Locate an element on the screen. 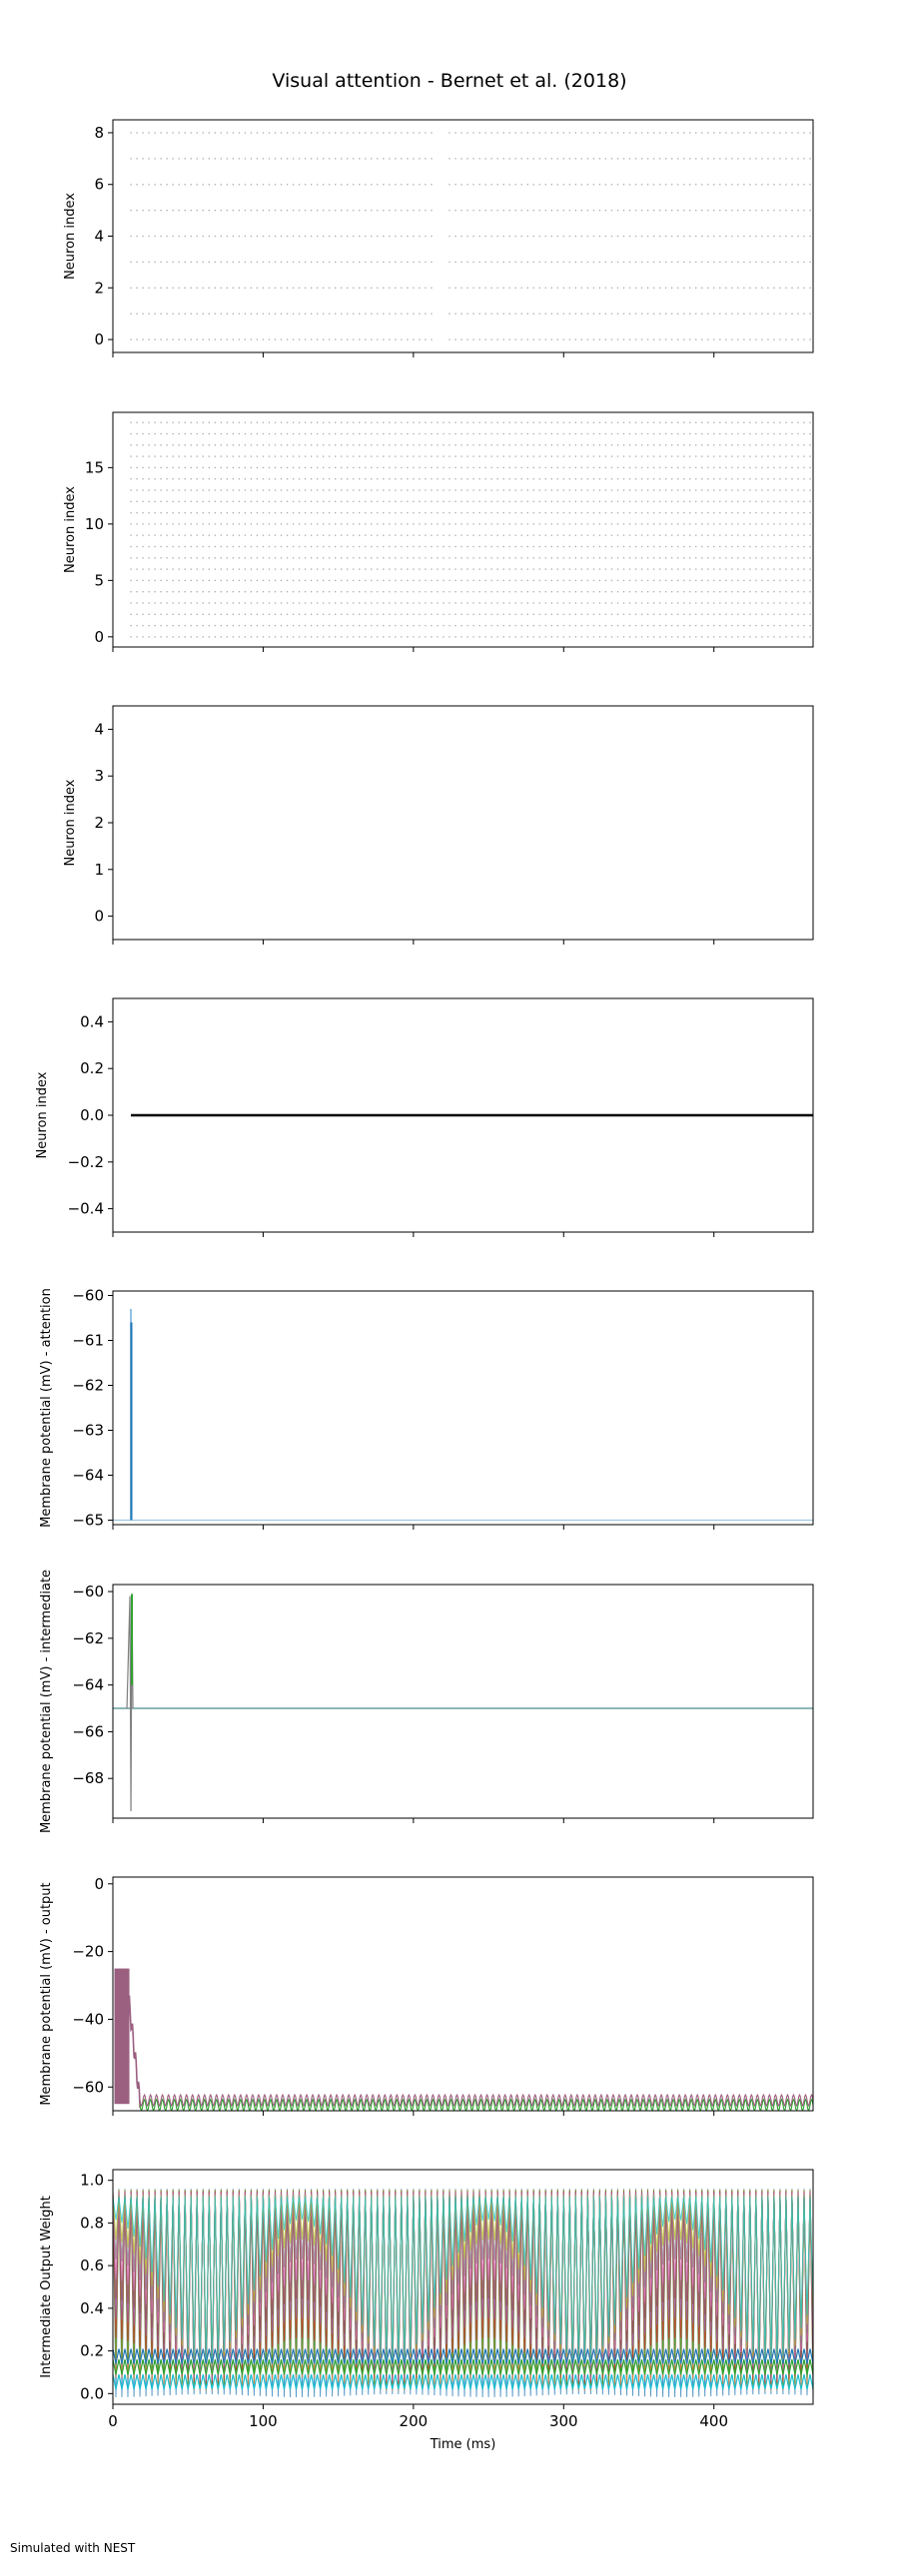 Image resolution: width=899 pixels, height=2576 pixels. y-tick-label: 0.2 is located at coordinates (92, 1068).